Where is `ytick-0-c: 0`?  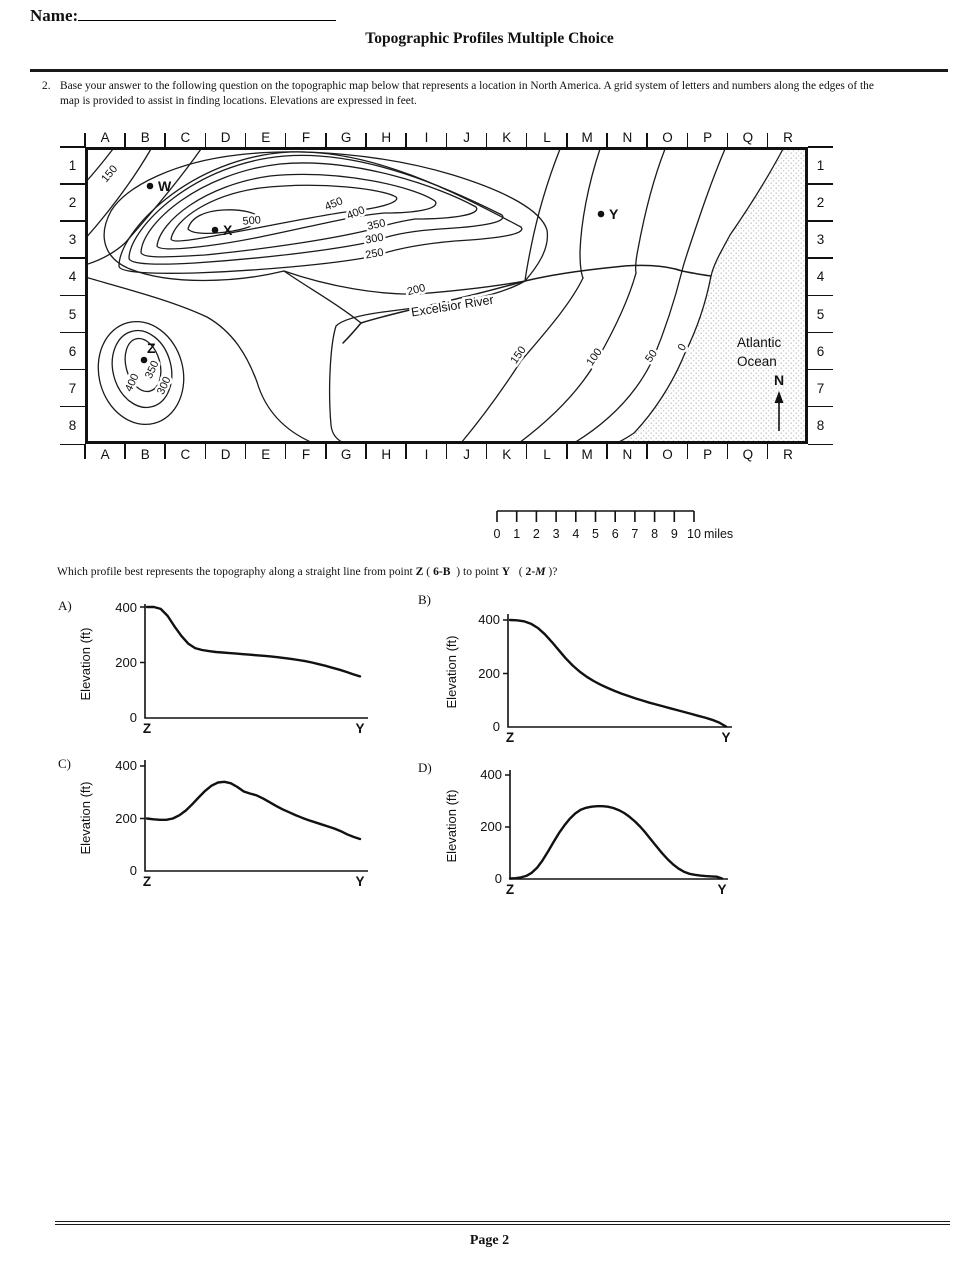
ytick-0-c: 0 is located at coordinates (133, 870).